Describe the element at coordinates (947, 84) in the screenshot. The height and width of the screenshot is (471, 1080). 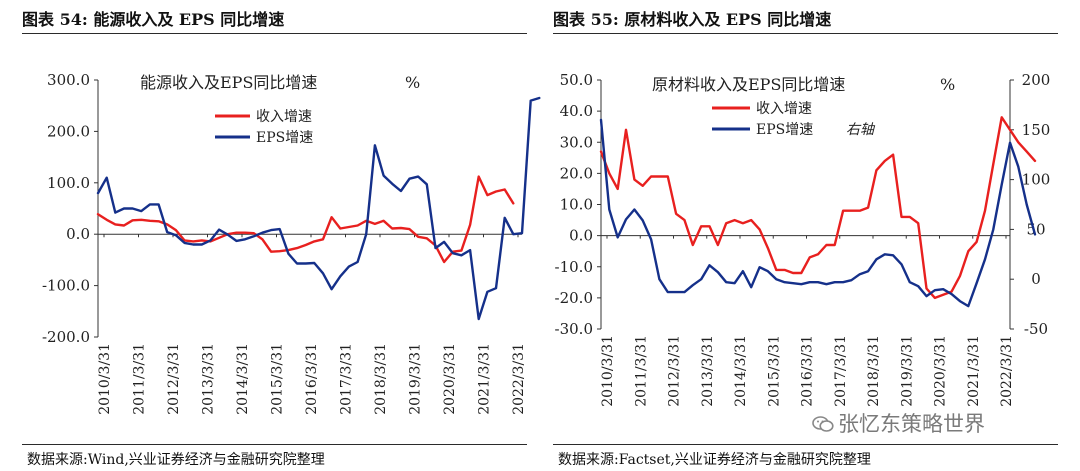
I see `materials-chart-unit: %` at that location.